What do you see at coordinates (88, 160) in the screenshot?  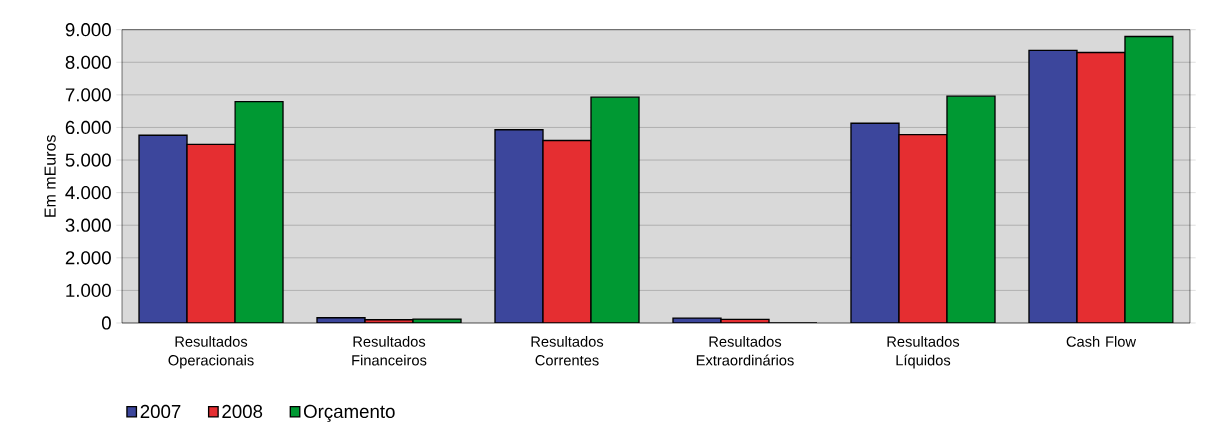 I see `y-tick-label: 5.000` at bounding box center [88, 160].